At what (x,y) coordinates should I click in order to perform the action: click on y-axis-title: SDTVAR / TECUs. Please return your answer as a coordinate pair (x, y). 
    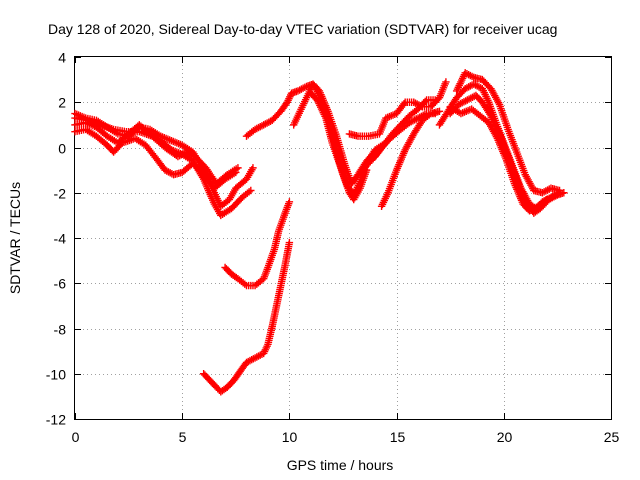
    Looking at the image, I should click on (15, 238).